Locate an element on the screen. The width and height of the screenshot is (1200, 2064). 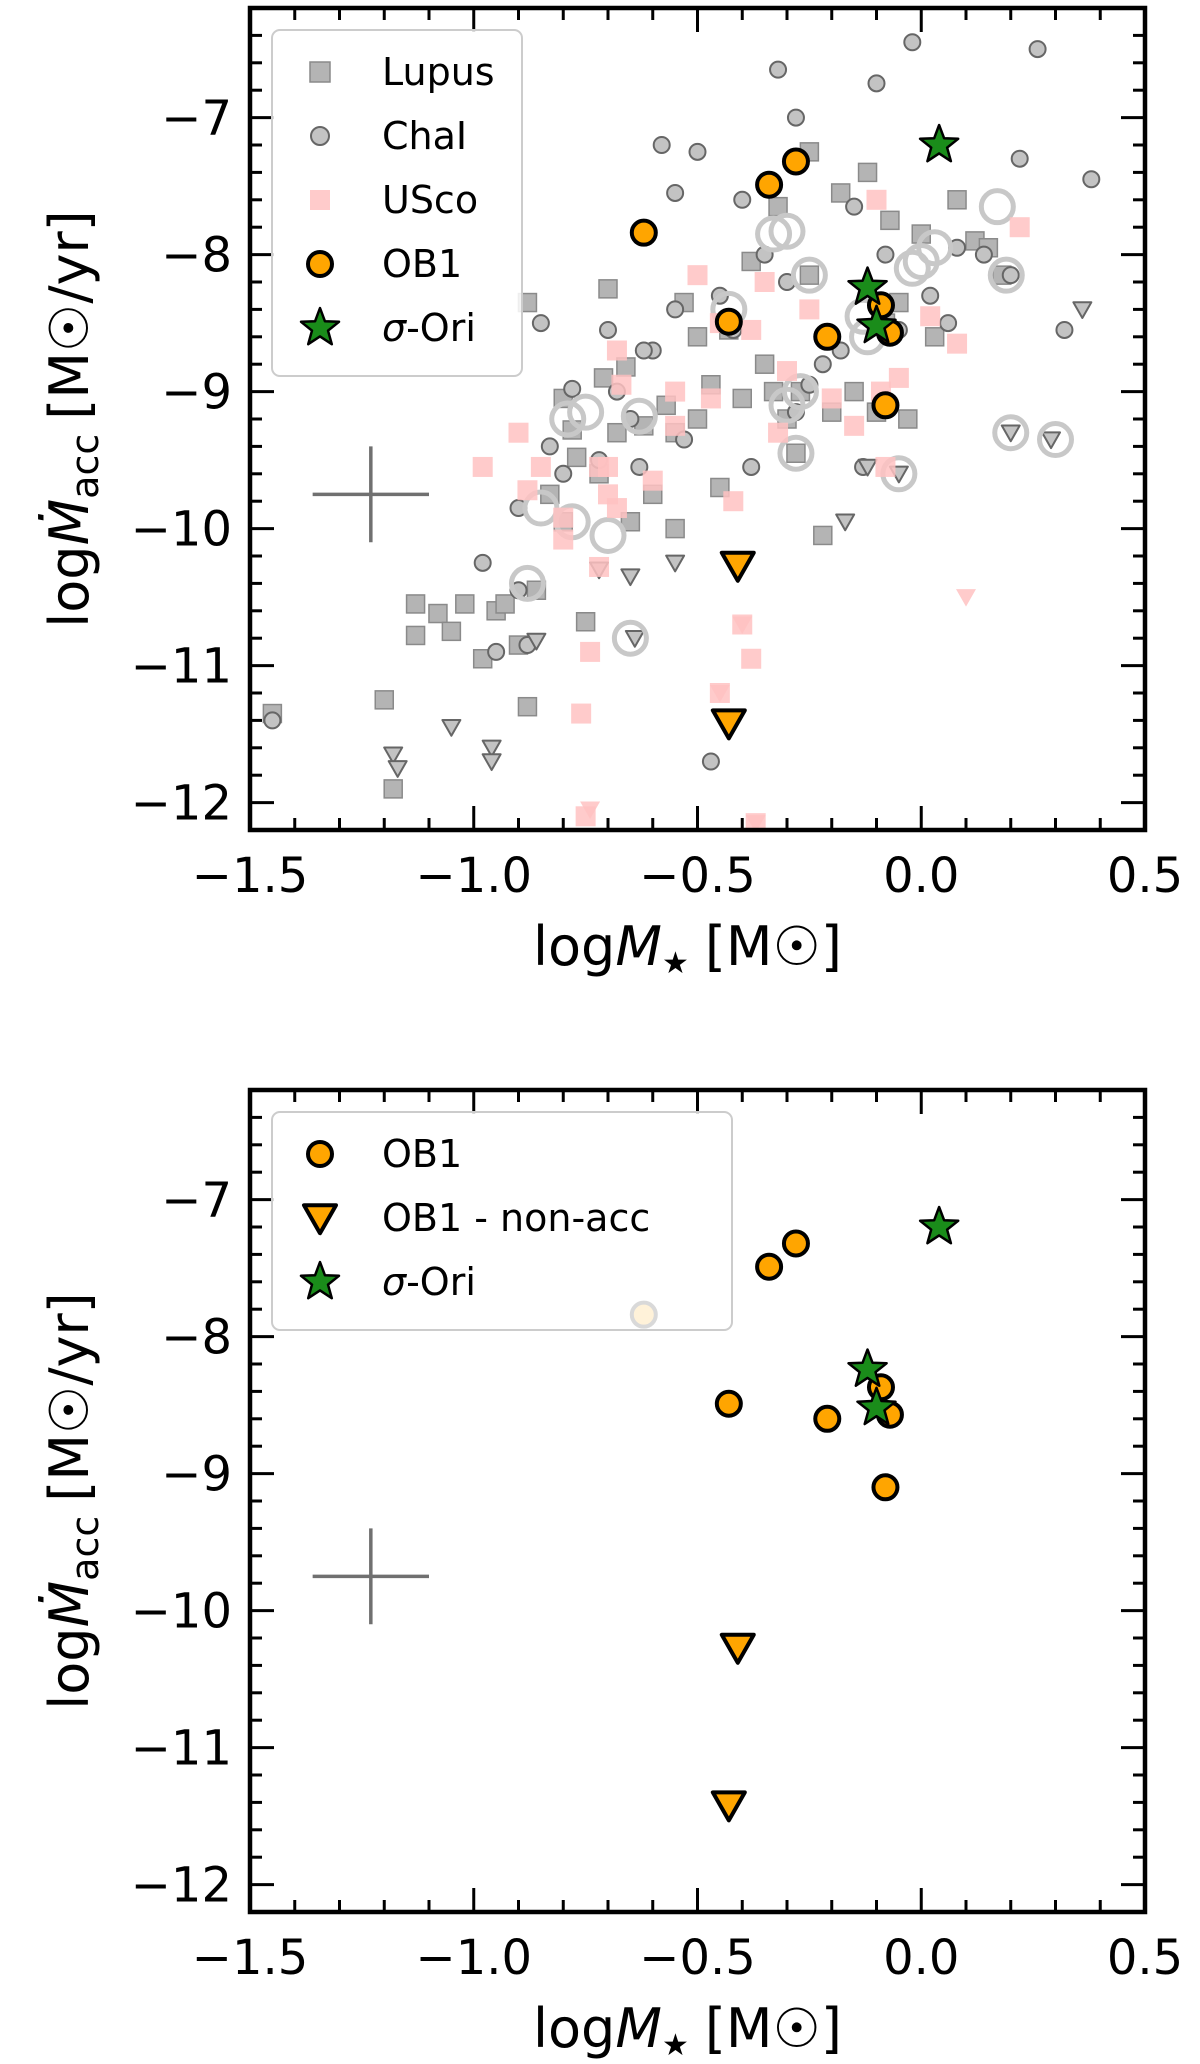
legend-marker-chai is located at coordinates (320, 136).